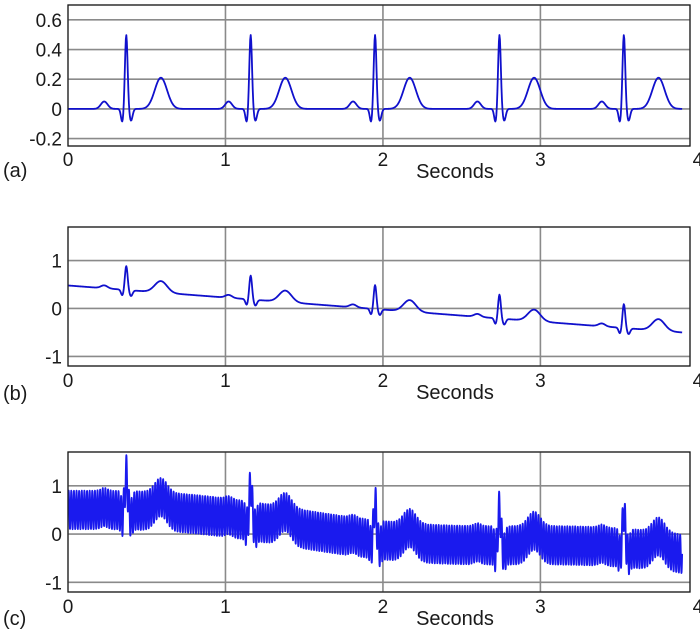  Describe the element at coordinates (15, 171) in the screenshot. I see `panel-label: (a)` at that location.